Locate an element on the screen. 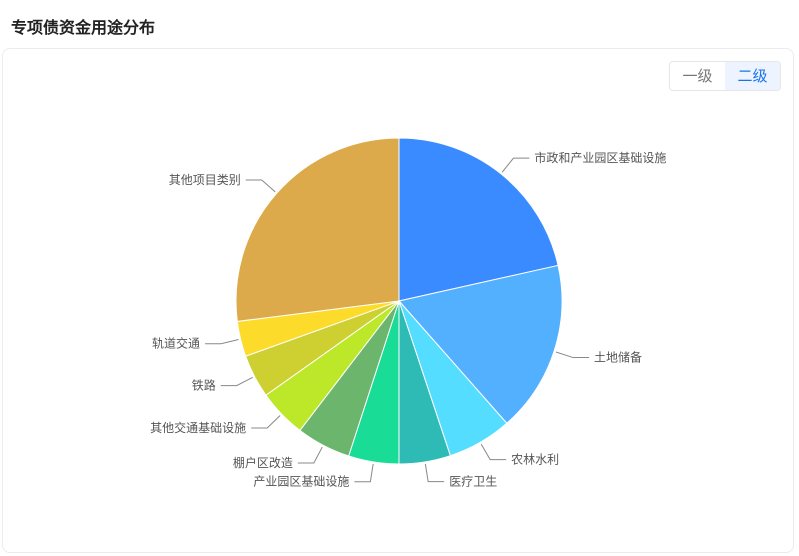 The image size is (799, 556). slice-label: 其他交通基础设施 is located at coordinates (198, 427).